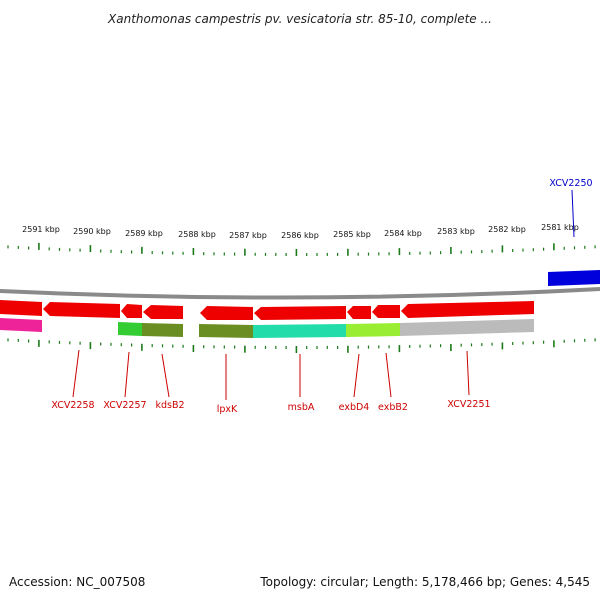  Describe the element at coordinates (300, 235) in the screenshot. I see `kbp-label: 2586 kbp` at that location.